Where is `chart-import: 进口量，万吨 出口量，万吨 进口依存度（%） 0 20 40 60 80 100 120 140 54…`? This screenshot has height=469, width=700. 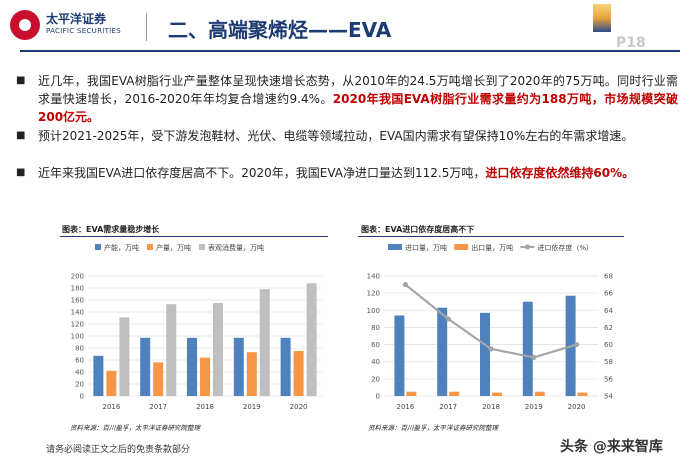 chart-import: 进口量，万吨 出口量，万吨 进口依存度（%） 0 20 40 60 80 100 120 140 54… is located at coordinates (490, 327).